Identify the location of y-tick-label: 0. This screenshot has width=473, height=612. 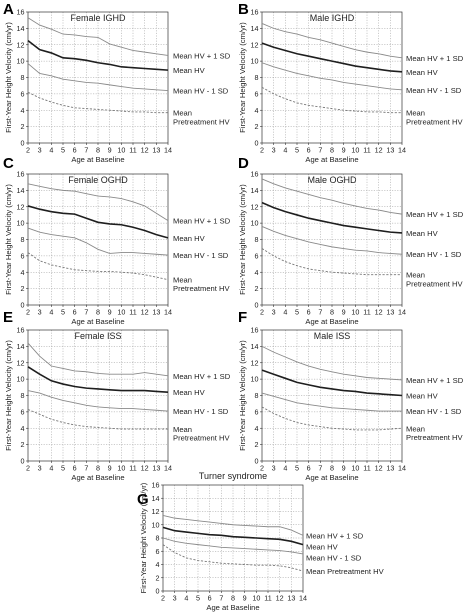
(257, 305).